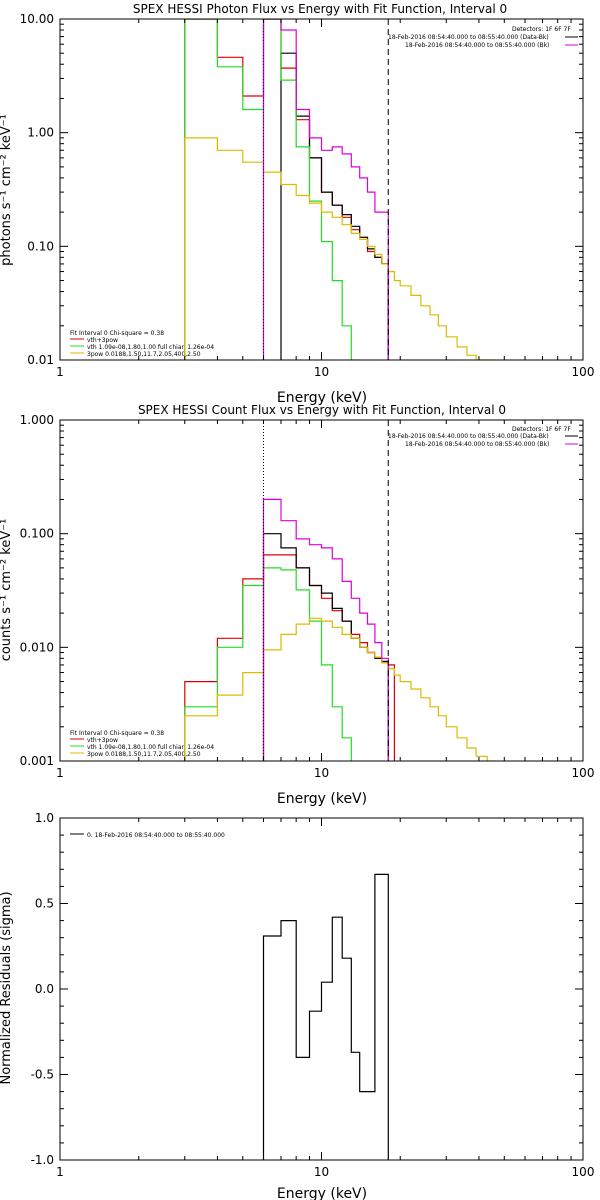  Describe the element at coordinates (37, 761) in the screenshot. I see `y-tick-label: 0.001` at that location.